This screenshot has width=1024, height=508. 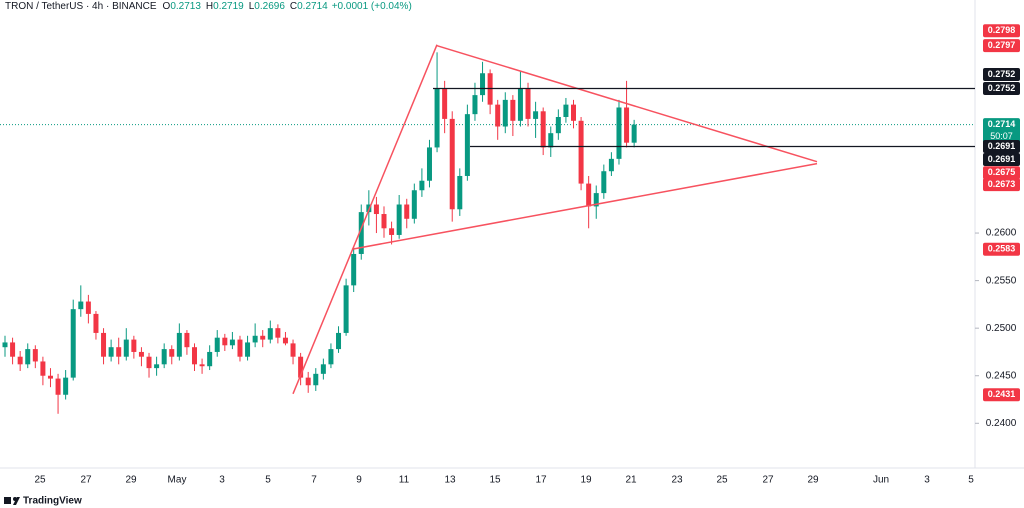 I want to click on x-tick-label: 5, so click(x=268, y=480).